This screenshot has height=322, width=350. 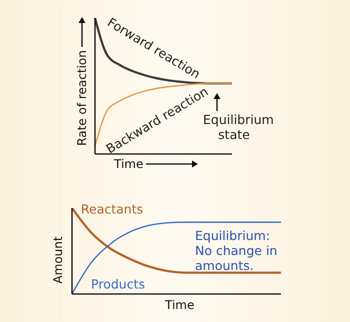 What do you see at coordinates (236, 250) in the screenshot?
I see `annotation: Equilibrium: No change in amounts.` at bounding box center [236, 250].